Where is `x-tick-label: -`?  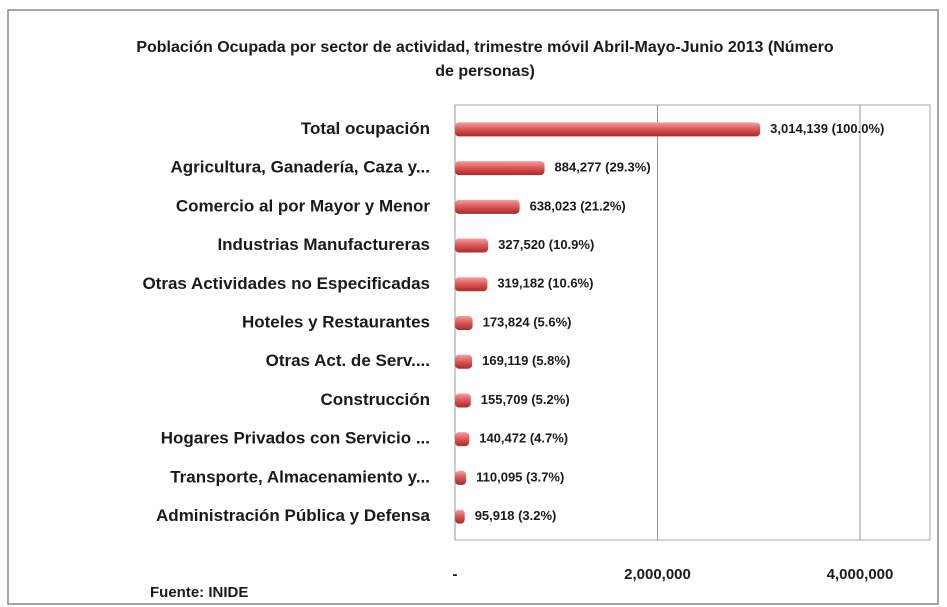 x-tick-label: - is located at coordinates (455, 574).